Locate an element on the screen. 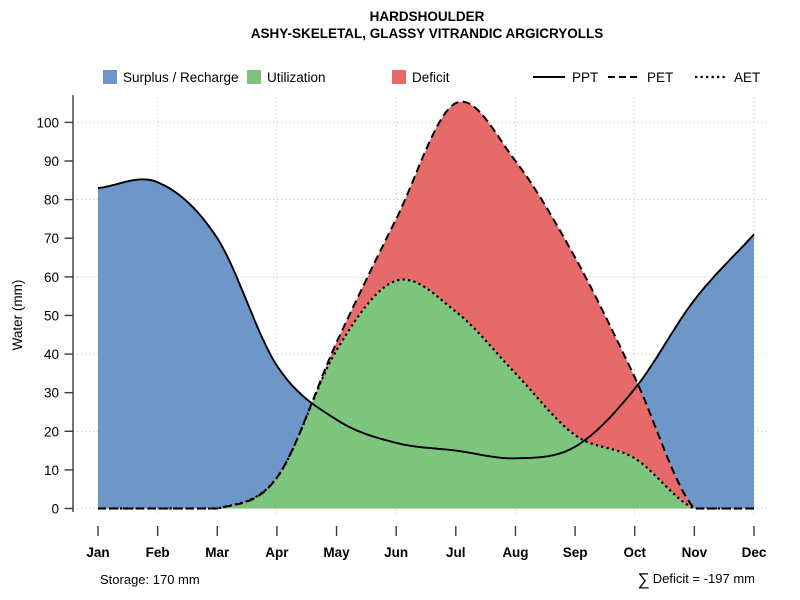 This screenshot has width=800, height=600. x-tick-label: Jan is located at coordinates (97, 552).